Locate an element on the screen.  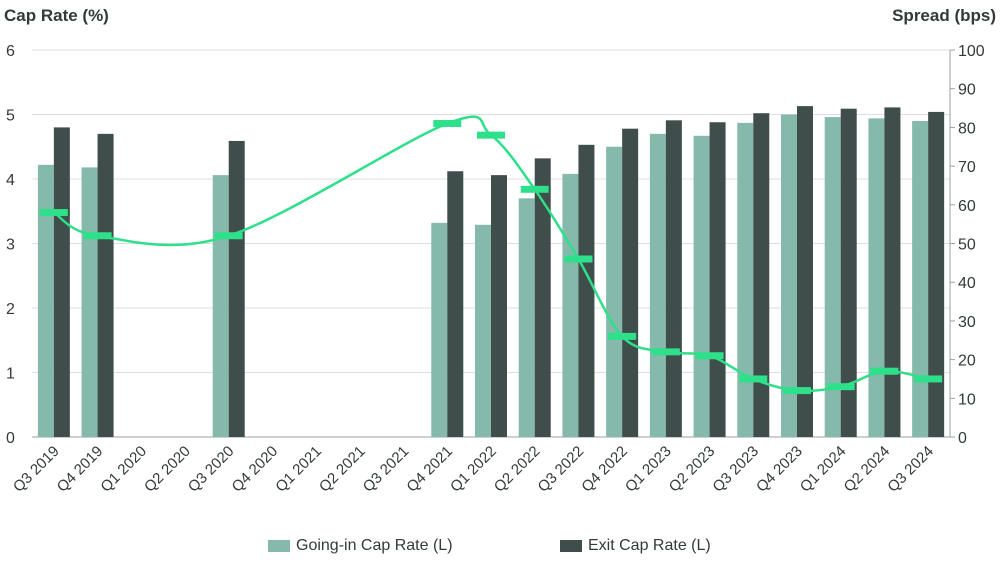
x-tick-label: Q1 2020 is located at coordinates (123, 469).